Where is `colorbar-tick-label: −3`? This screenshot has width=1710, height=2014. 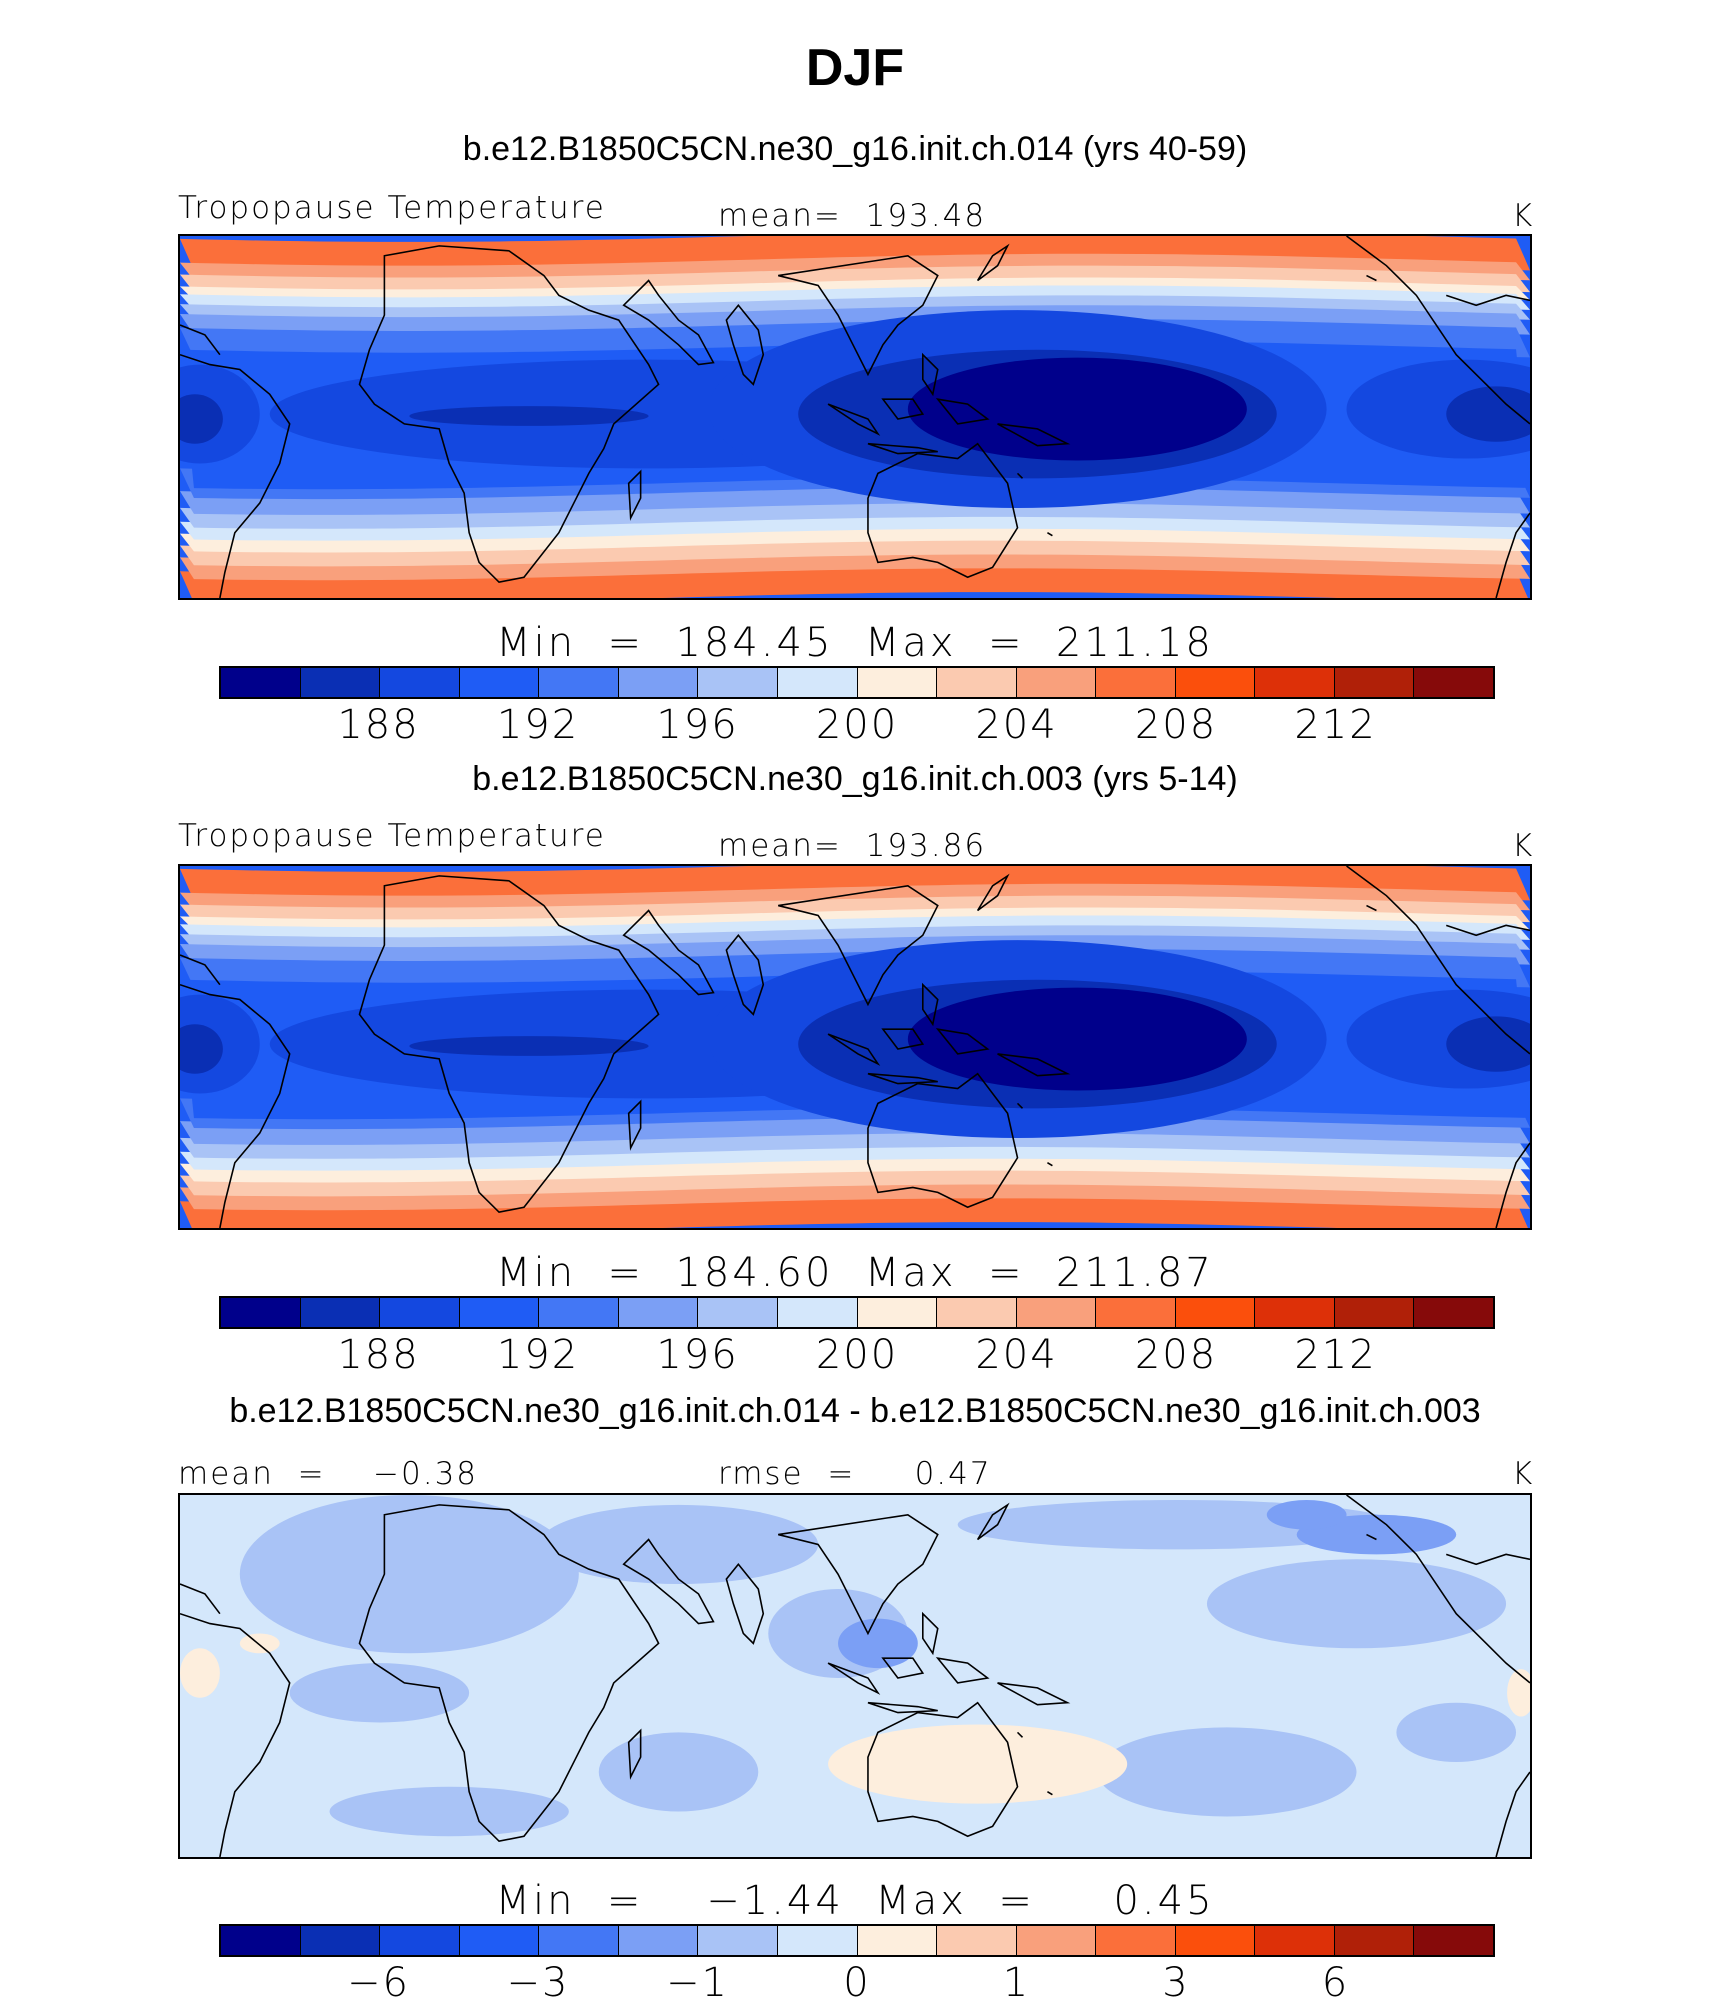
colorbar-tick-label: −3 is located at coordinates (538, 1983).